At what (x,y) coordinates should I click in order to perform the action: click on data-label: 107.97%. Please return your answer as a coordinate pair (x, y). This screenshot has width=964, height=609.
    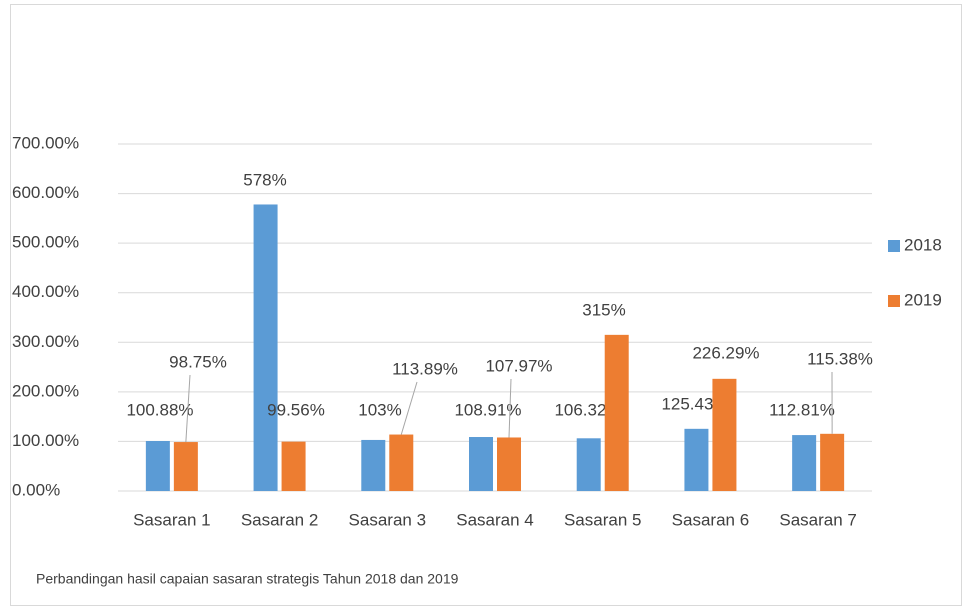
    Looking at the image, I should click on (518, 365).